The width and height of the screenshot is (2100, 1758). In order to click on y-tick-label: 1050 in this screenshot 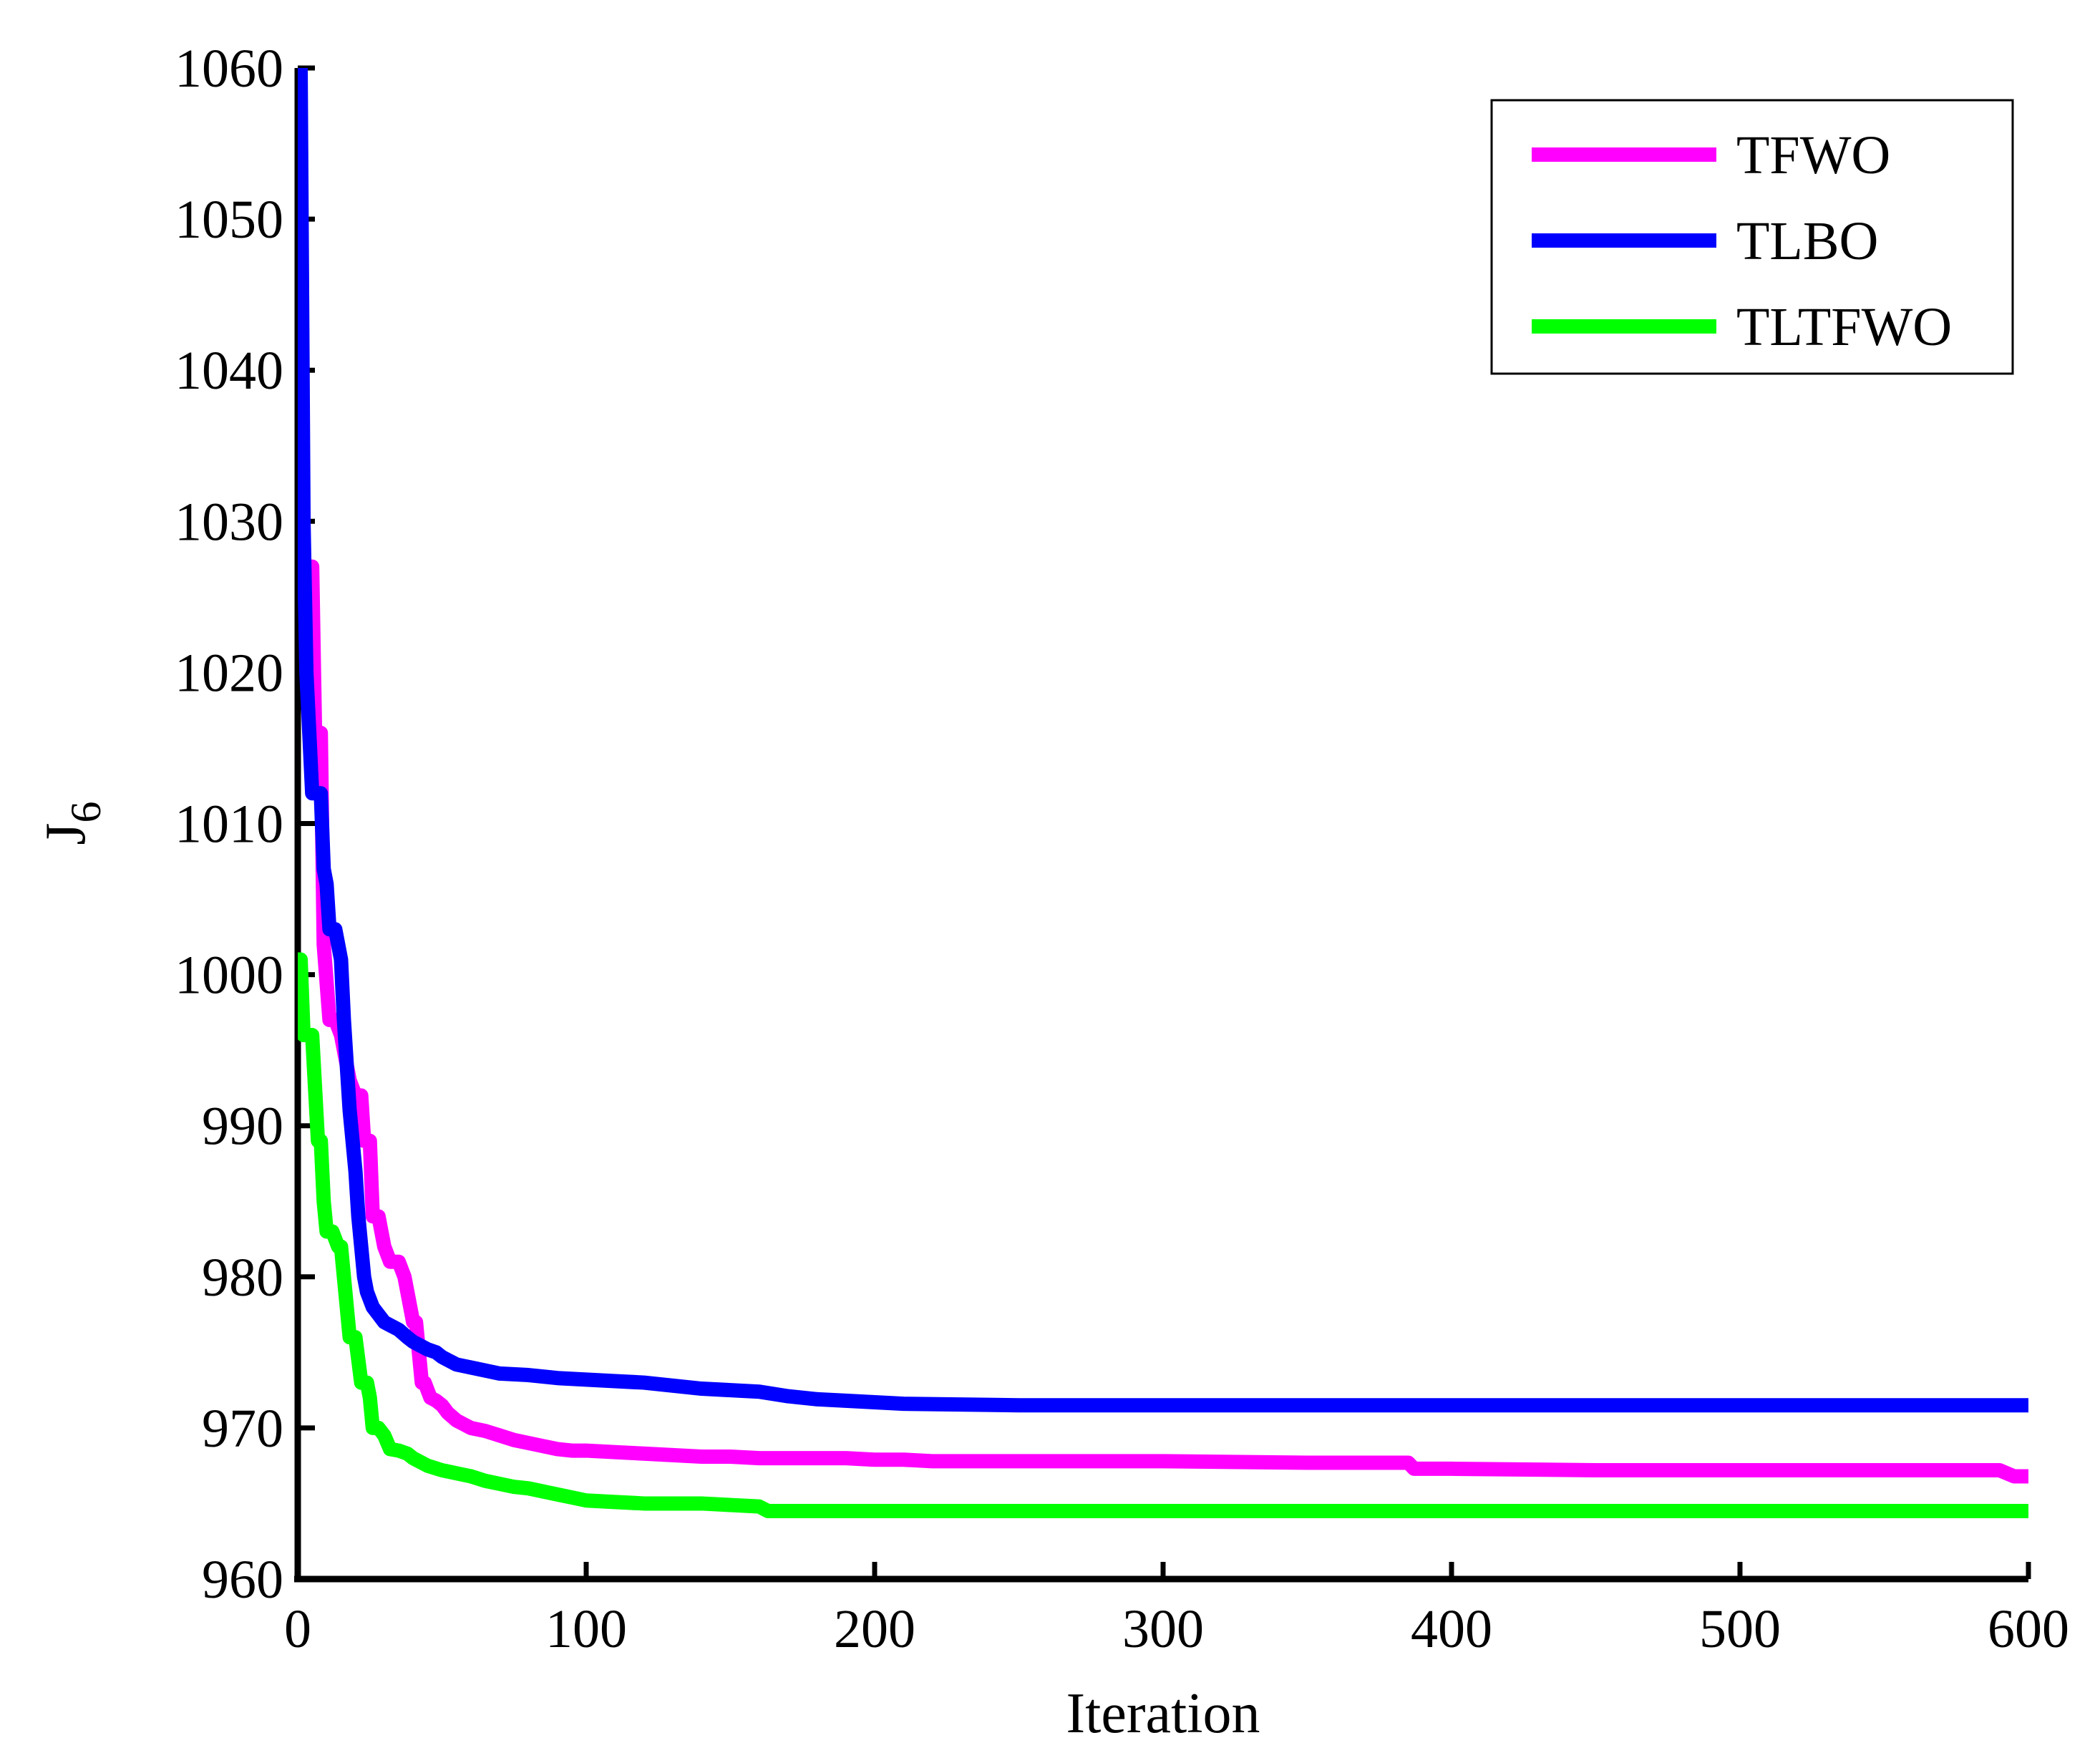, I will do `click(229, 220)`.